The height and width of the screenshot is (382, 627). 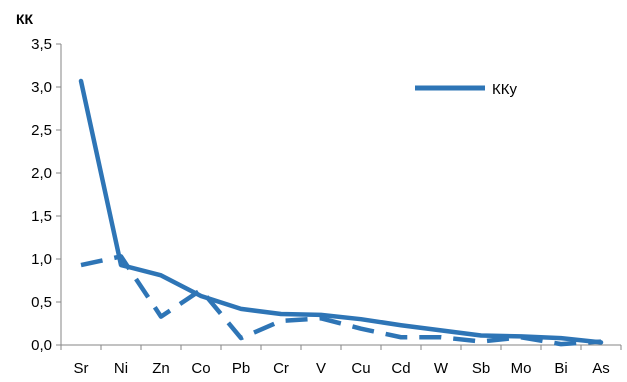 What do you see at coordinates (466, 89) in the screenshot?
I see `legend: ККу` at bounding box center [466, 89].